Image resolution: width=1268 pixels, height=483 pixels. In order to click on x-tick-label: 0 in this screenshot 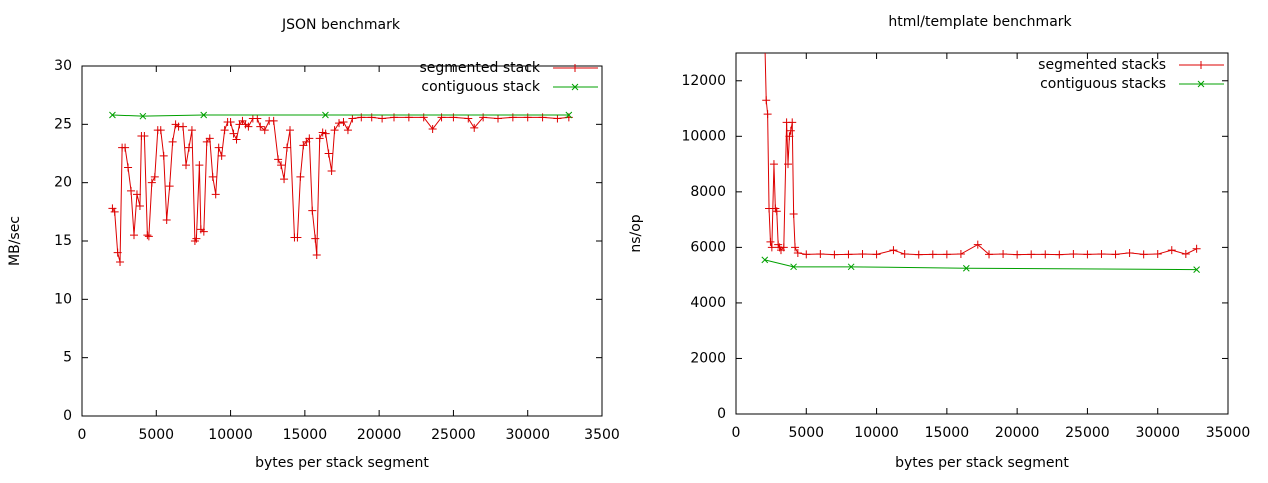, I will do `click(82, 435)`.